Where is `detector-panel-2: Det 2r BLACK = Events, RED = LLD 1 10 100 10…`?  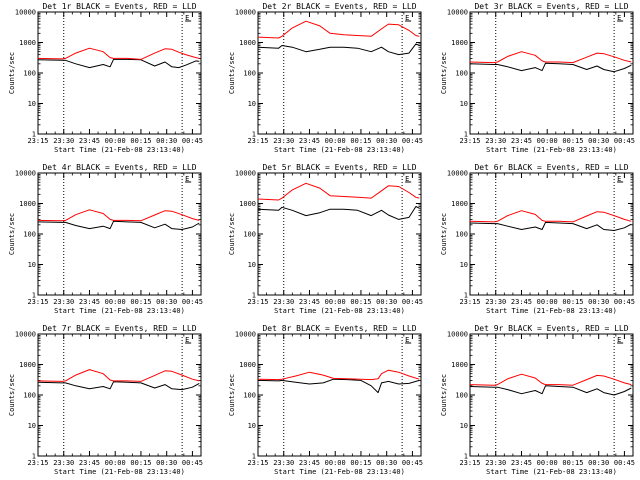
detector-panel-2: Det 2r BLACK = Events, RED = LLD 1 10 100 10… is located at coordinates (325, 78).